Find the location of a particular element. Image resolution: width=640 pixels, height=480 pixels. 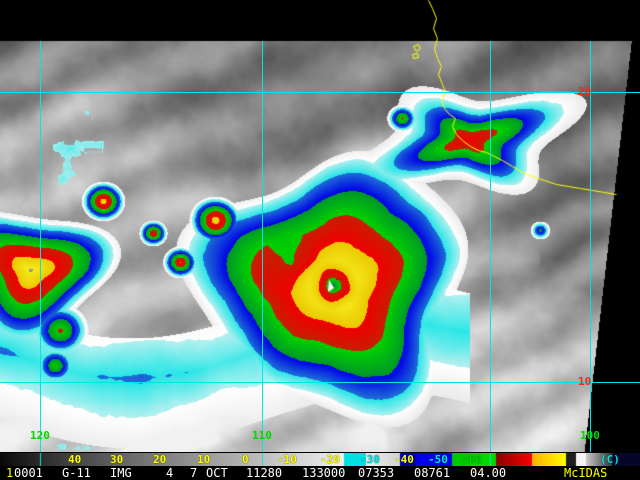

status-time-utc: 133000 is located at coordinates (324, 473).